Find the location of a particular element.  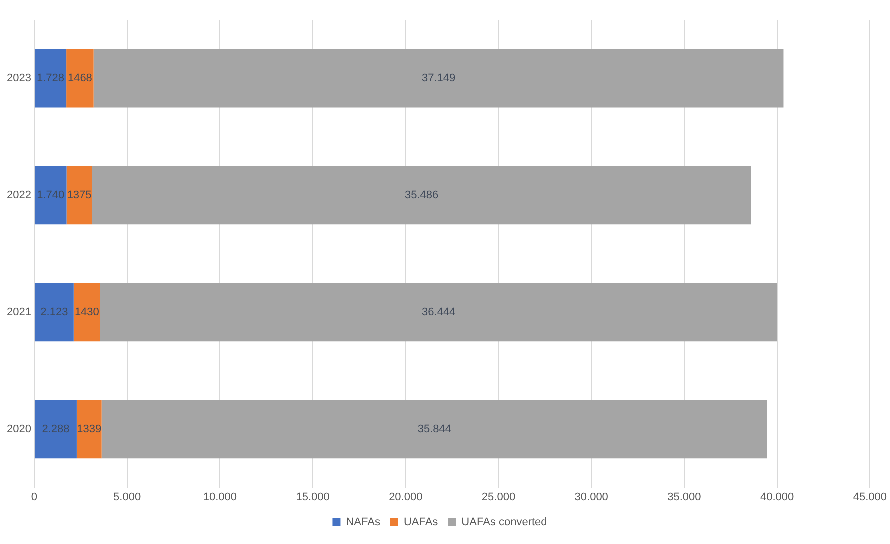

data-label: 1430 is located at coordinates (87, 312).